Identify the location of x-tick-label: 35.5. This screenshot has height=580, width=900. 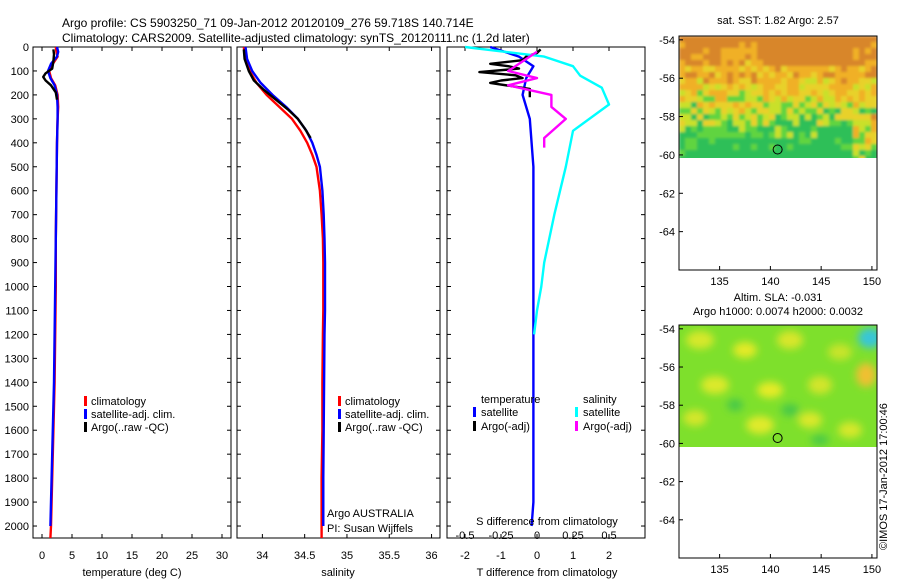
(389, 556).